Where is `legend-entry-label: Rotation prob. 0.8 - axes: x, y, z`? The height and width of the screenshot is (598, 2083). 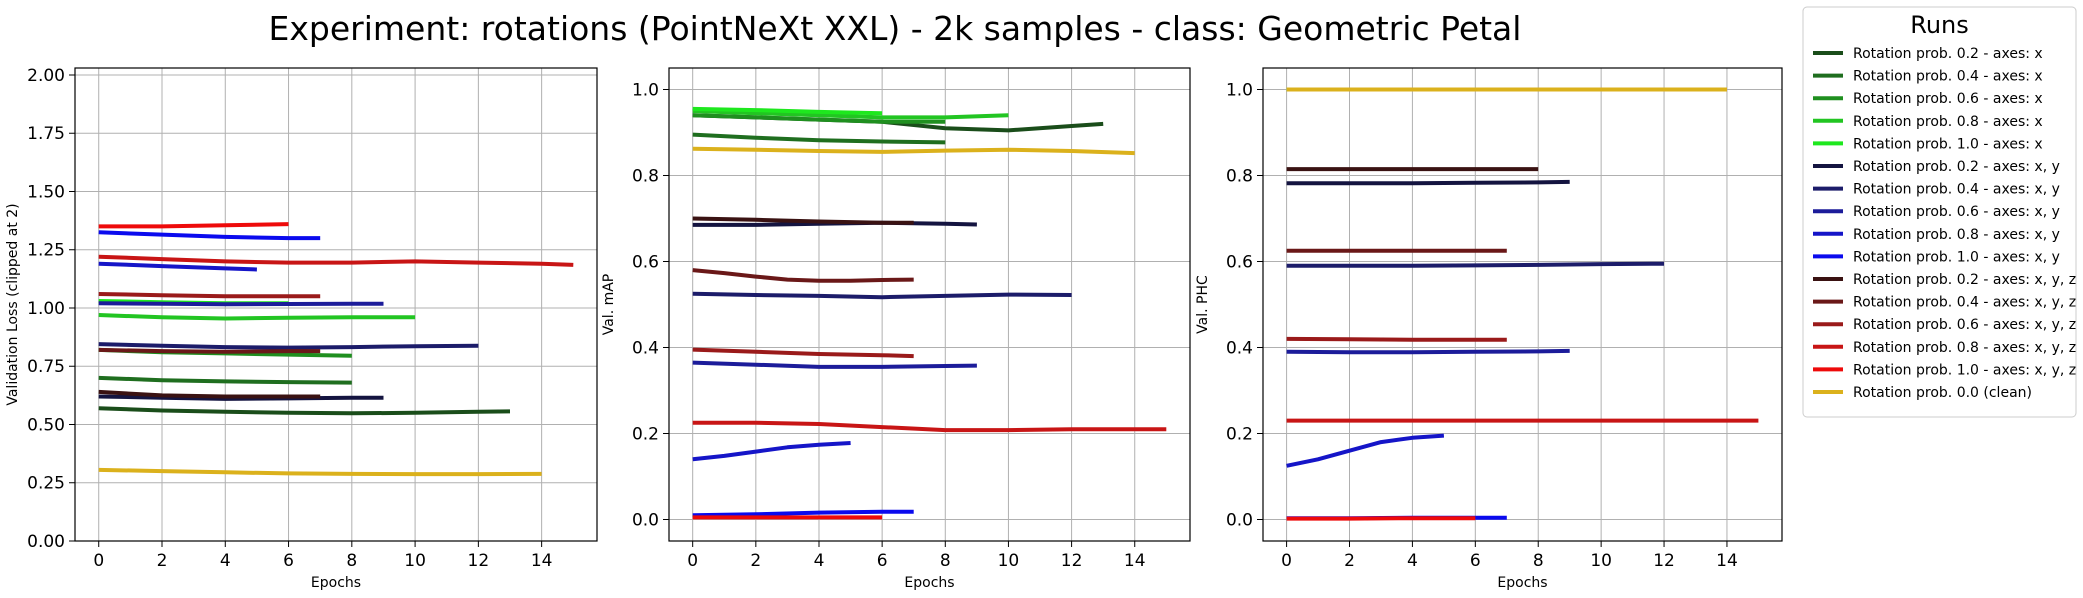 legend-entry-label: Rotation prob. 0.8 - axes: x, y, z is located at coordinates (1964, 348).